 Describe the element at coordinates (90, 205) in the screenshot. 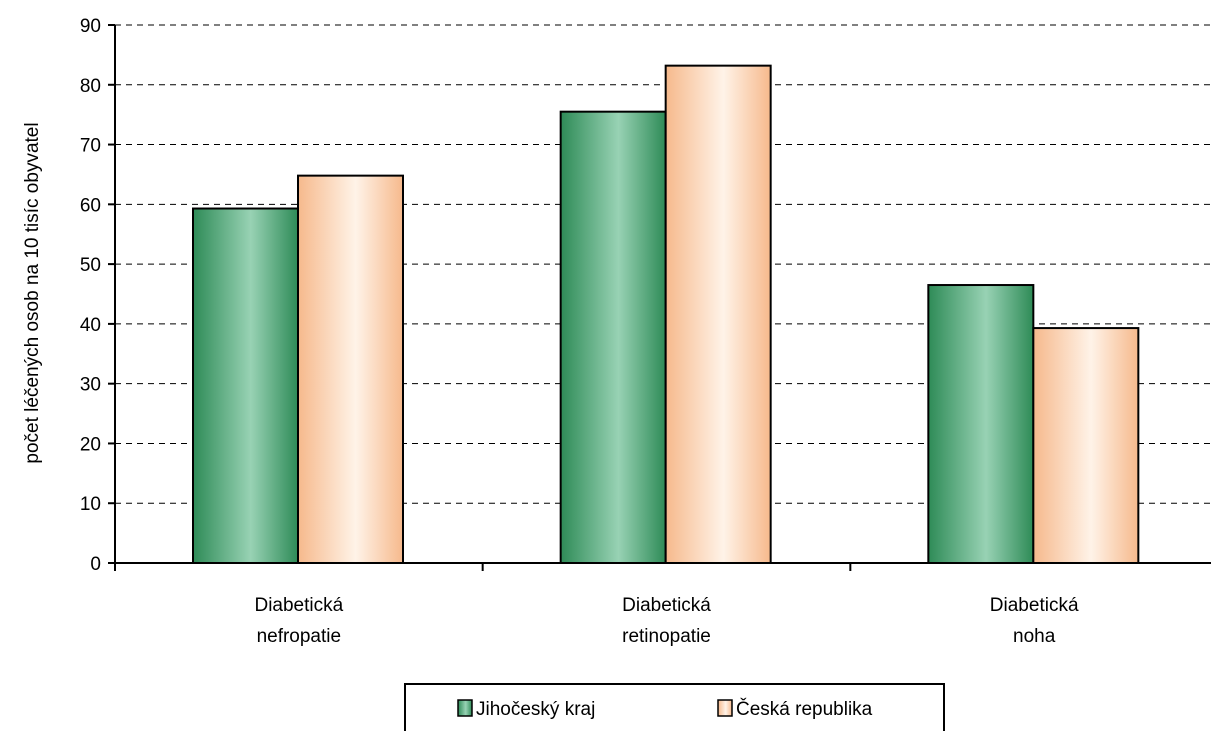

I see `y-tick-label: 60` at that location.